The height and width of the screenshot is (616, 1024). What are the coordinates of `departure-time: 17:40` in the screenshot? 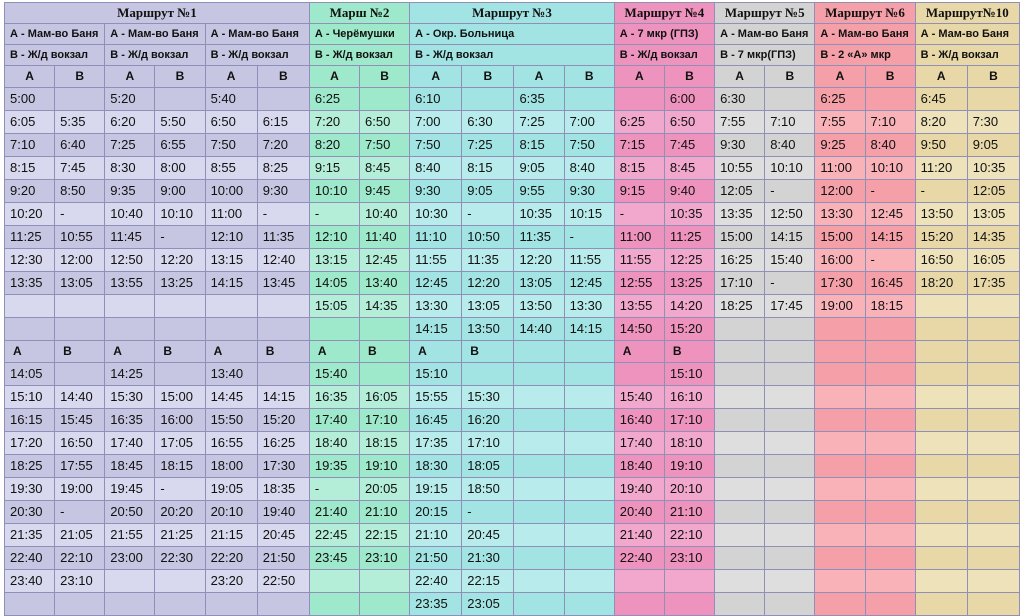 It's located at (334, 420).